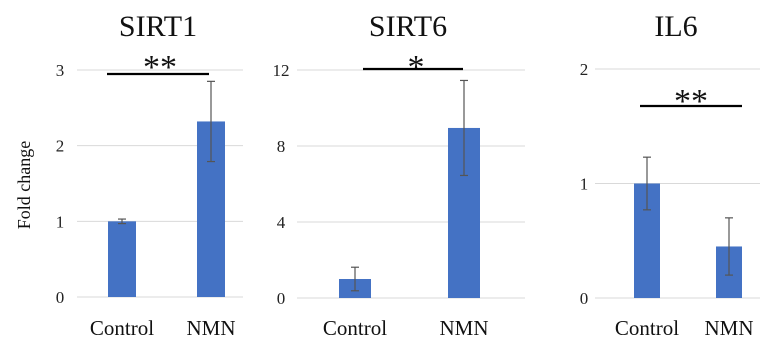 This screenshot has height=344, width=761. Describe the element at coordinates (281, 70) in the screenshot. I see `y-tick-label: 12` at that location.